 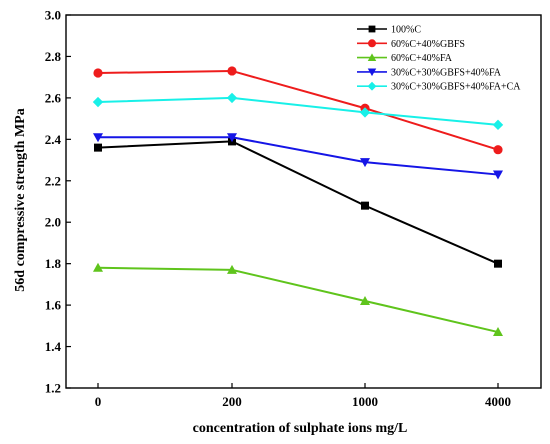 I want to click on y-tick-label: 1.6, so click(x=53, y=305).